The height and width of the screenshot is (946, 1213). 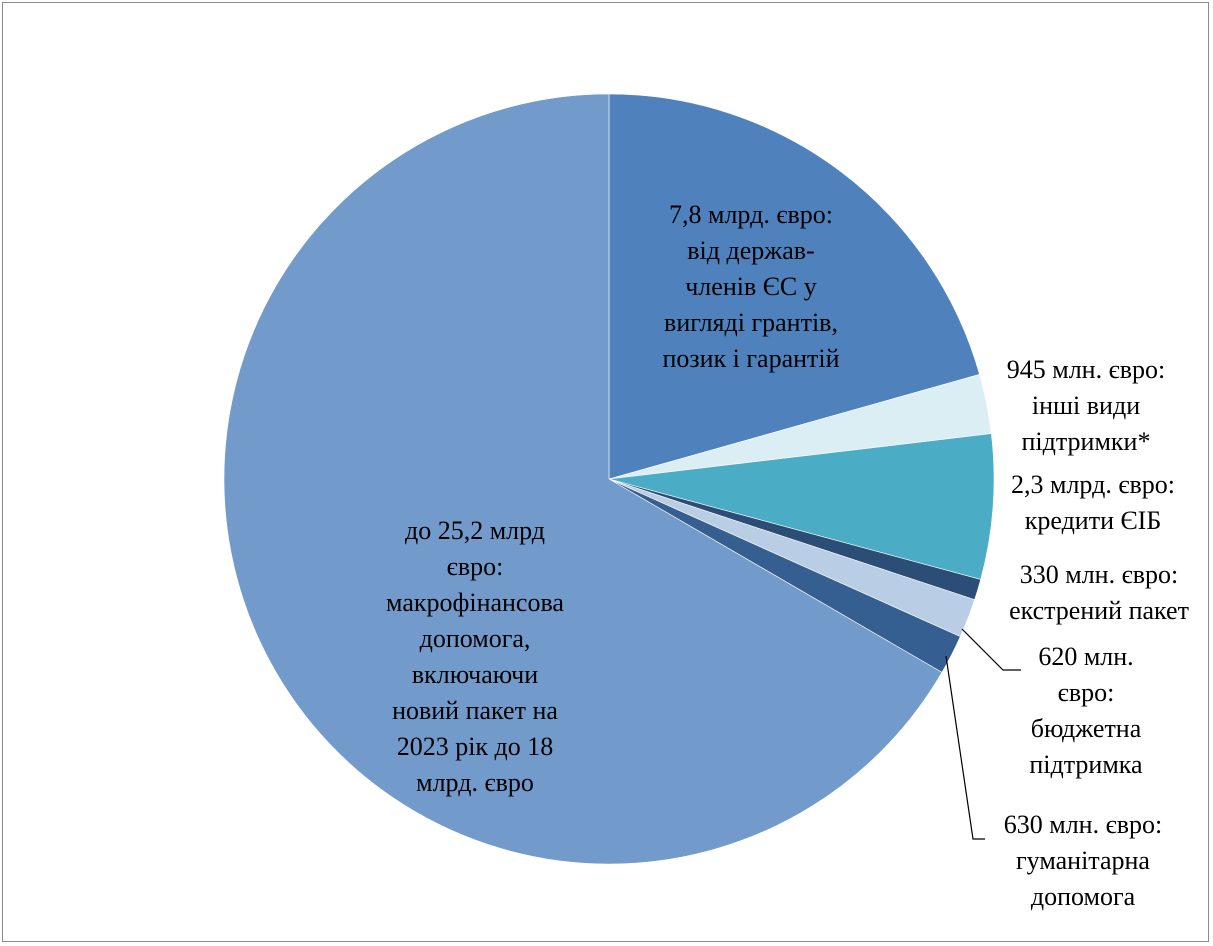 I want to click on slice-label-line: вигляді грантів,, so click(x=751, y=322).